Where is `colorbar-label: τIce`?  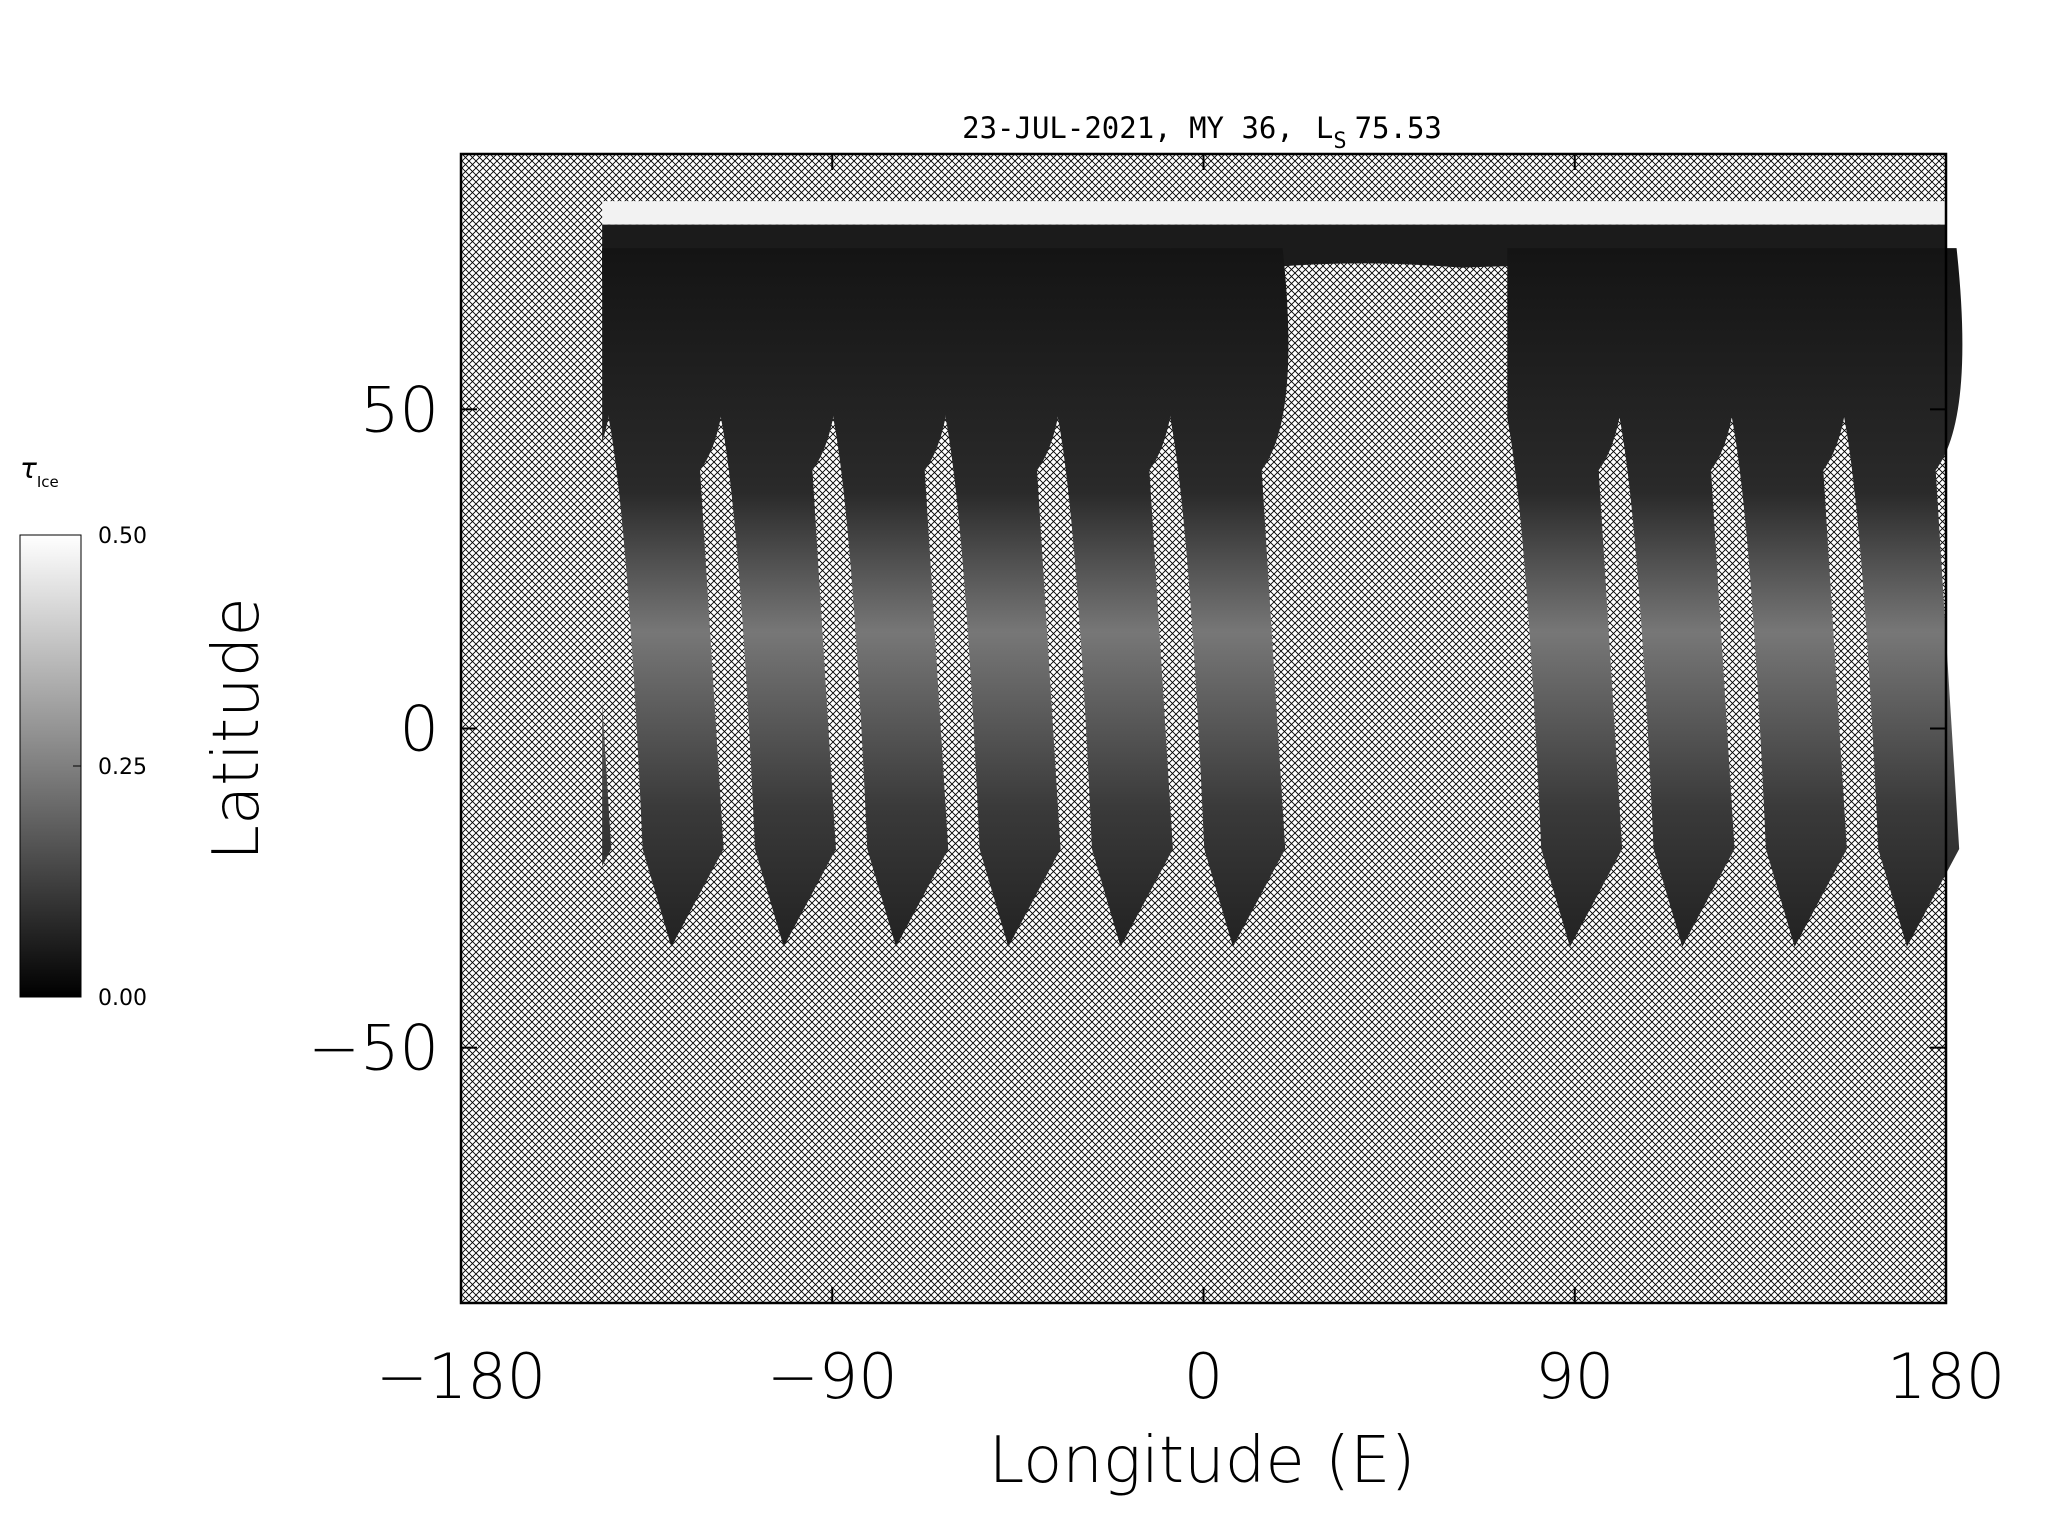
colorbar-label: τIce is located at coordinates (39, 471).